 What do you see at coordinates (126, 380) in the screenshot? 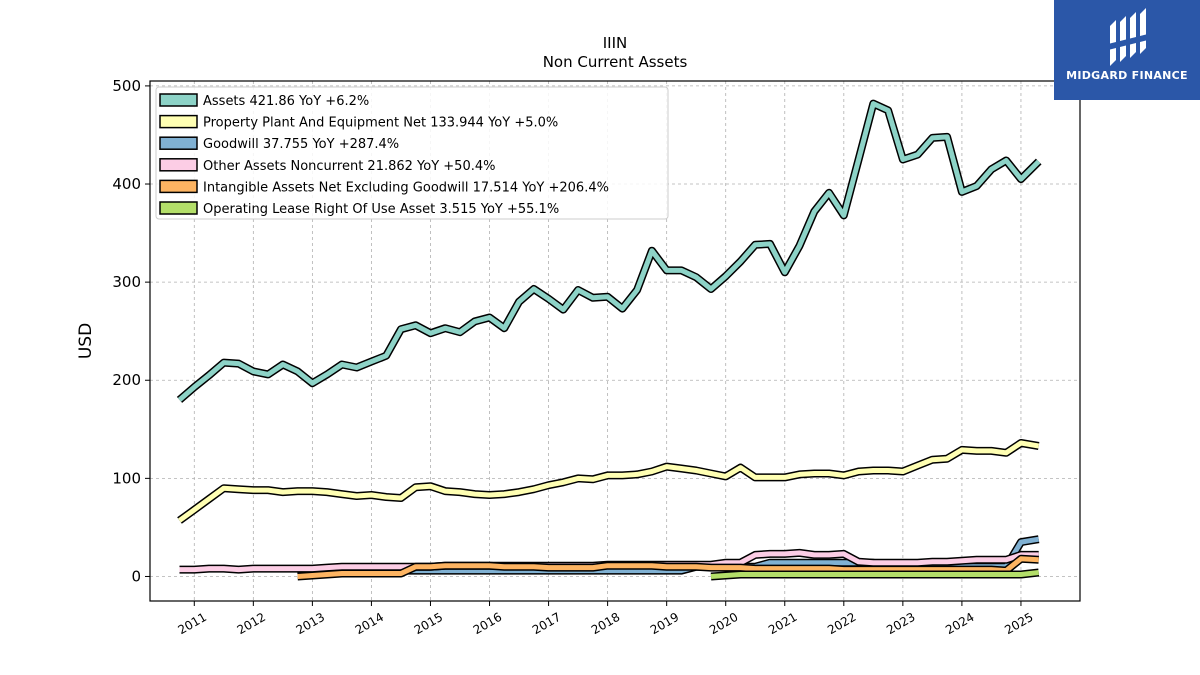
I see `y-tick-label: 200` at bounding box center [126, 380].